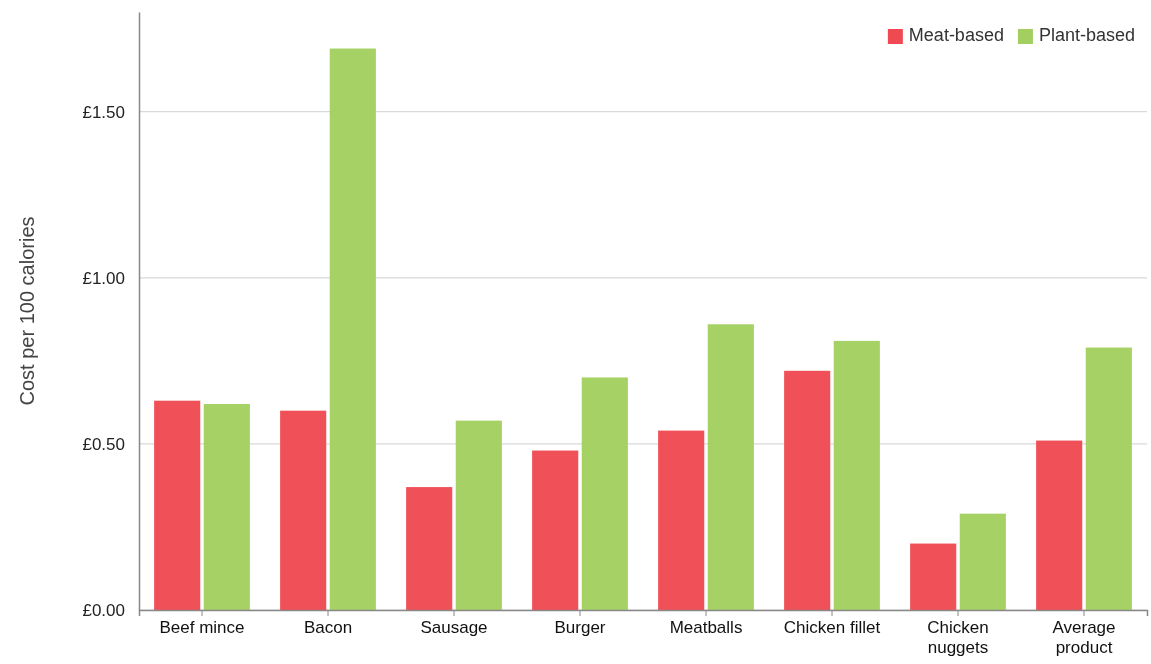  Describe the element at coordinates (454, 628) in the screenshot. I see `x-tick-label: Sausage` at that location.